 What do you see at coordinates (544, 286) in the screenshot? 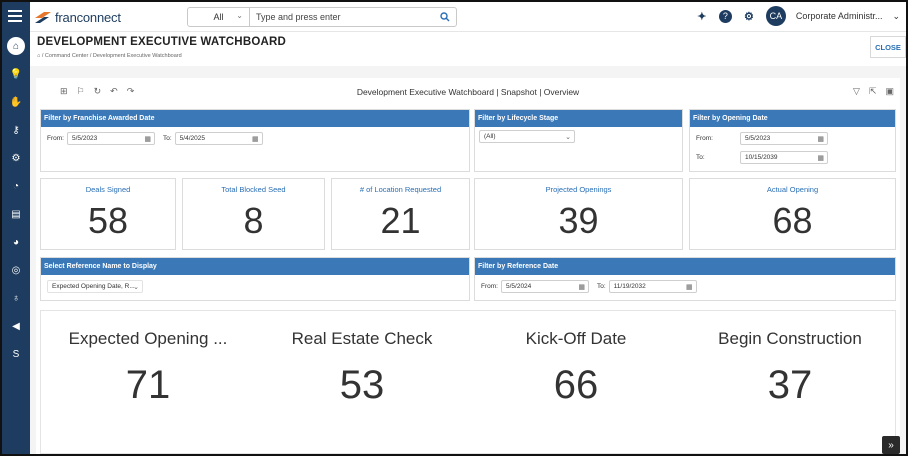
I see `reference-date-from-input: 5/5/2024 ▦` at bounding box center [544, 286].